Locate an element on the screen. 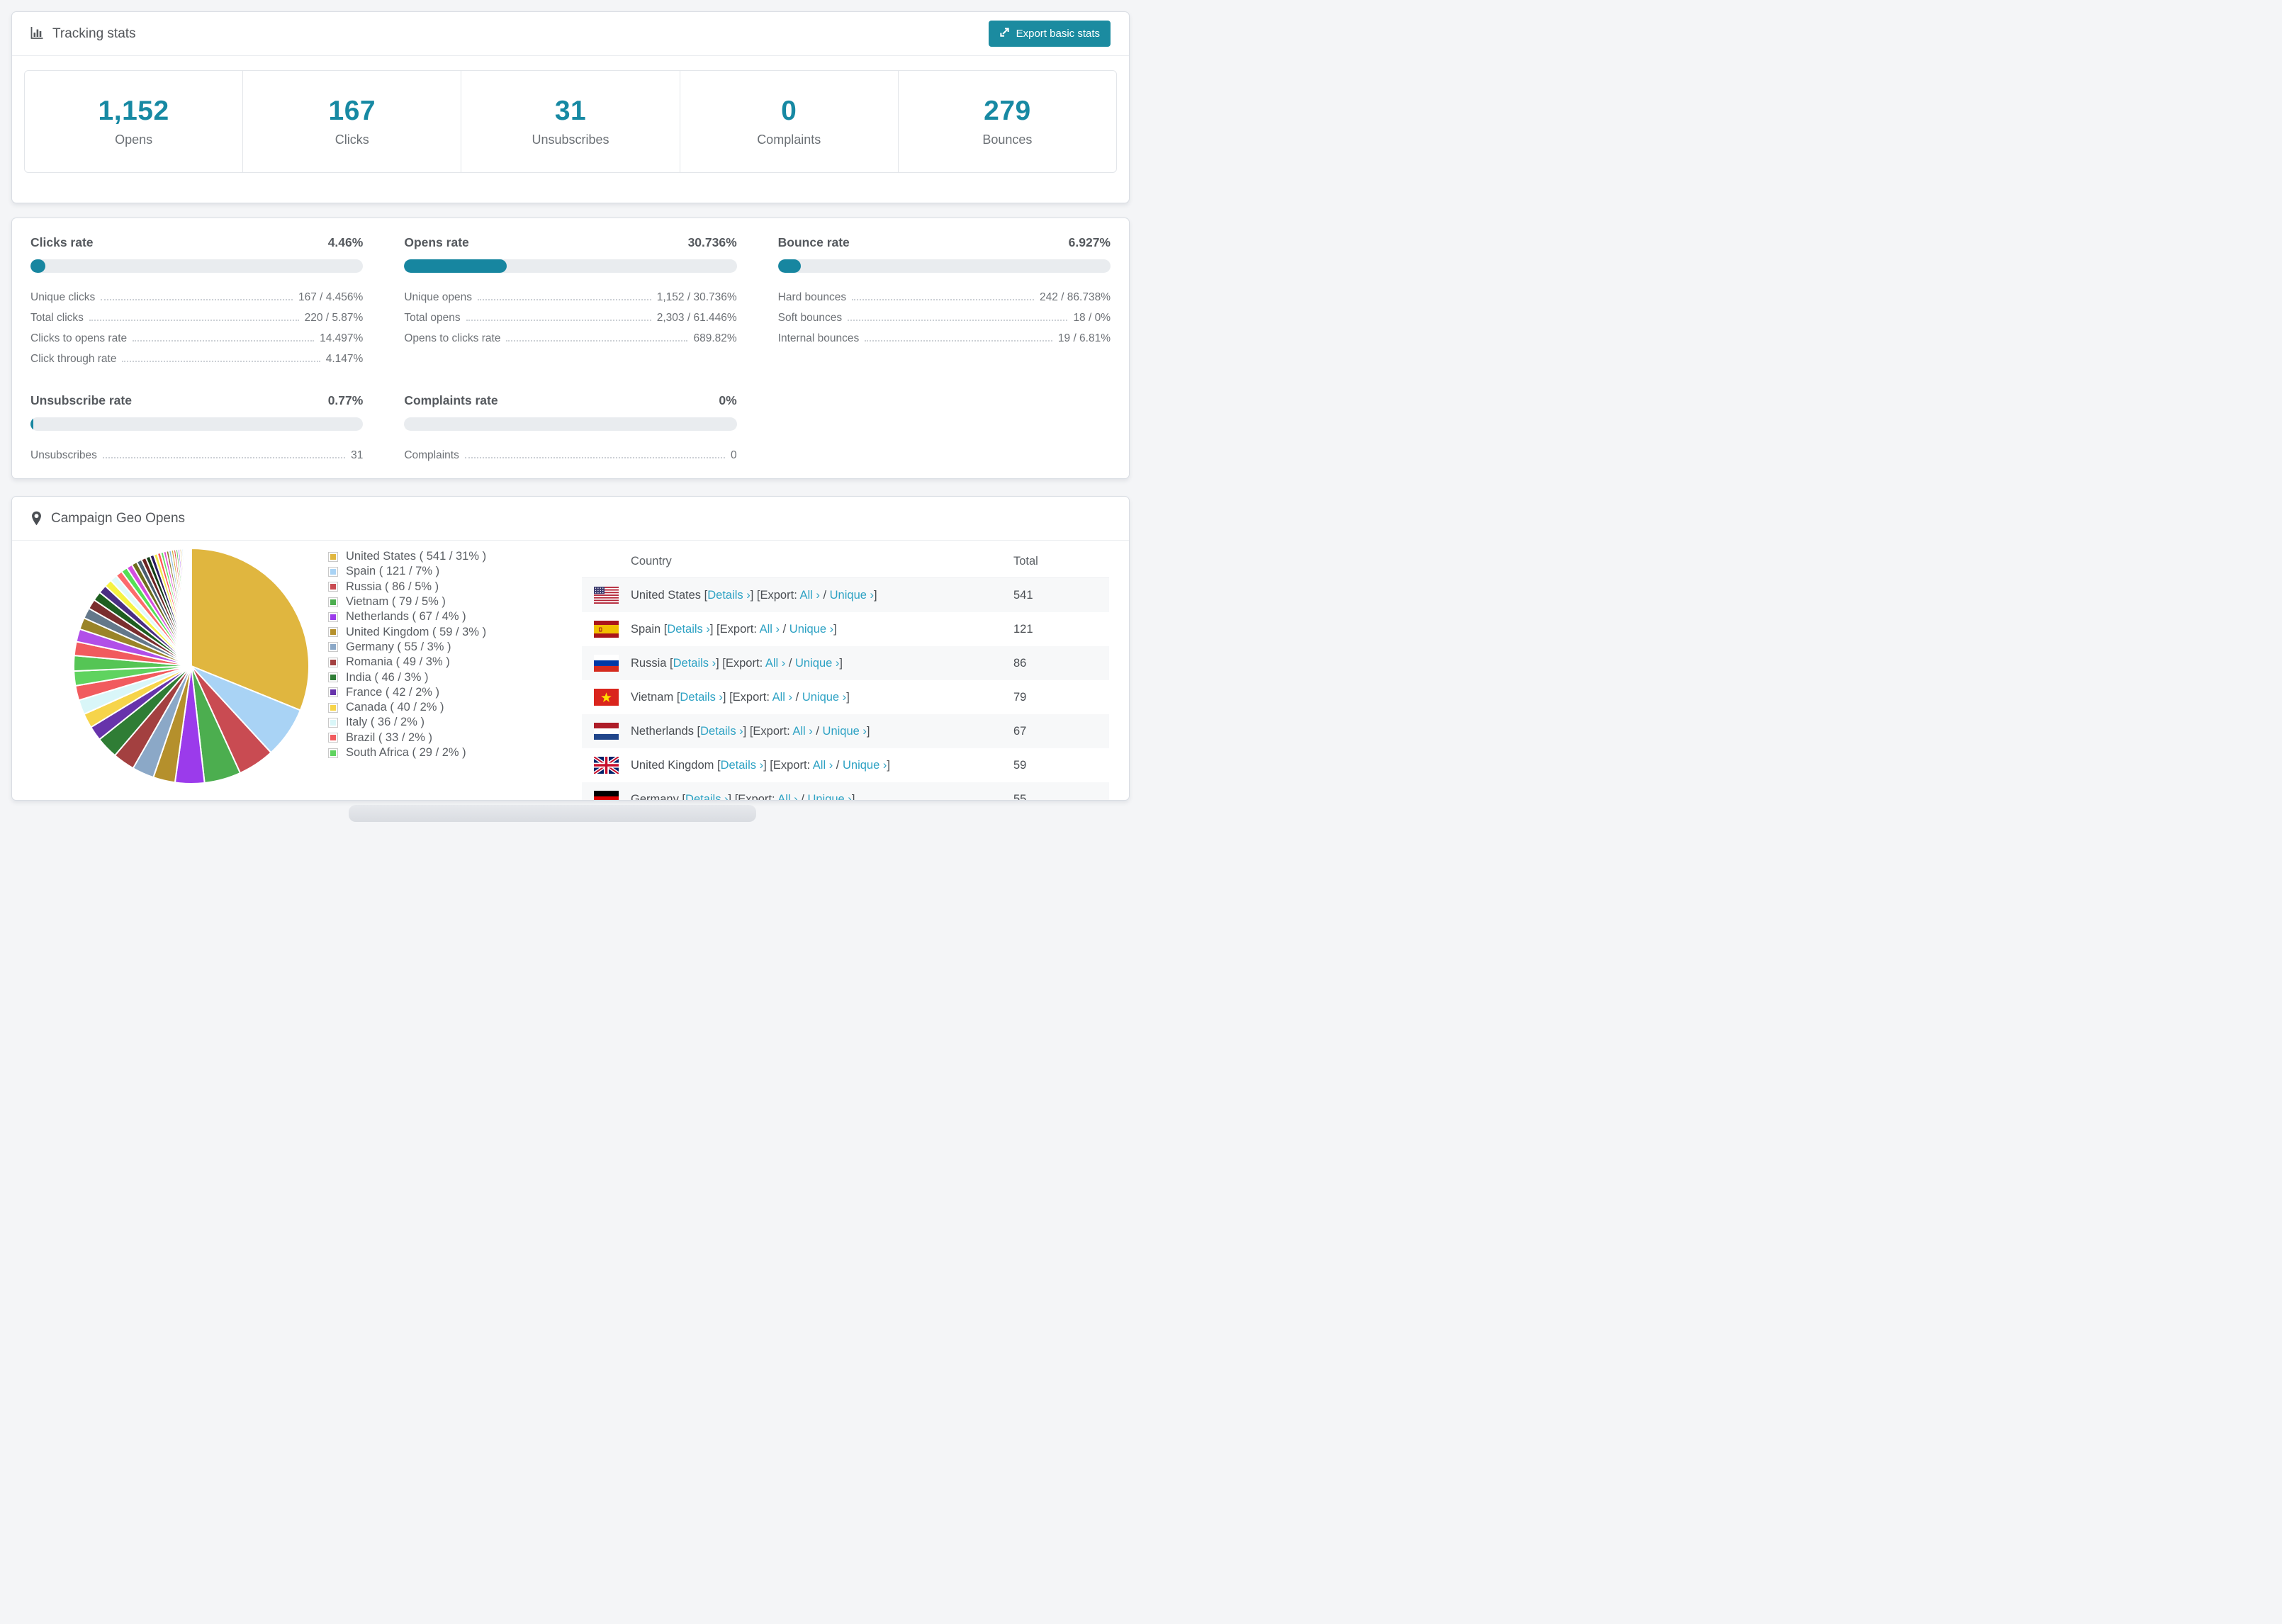 The image size is (2282, 1624). legend-item-canada: Canada ( 40 / 2% ) is located at coordinates (407, 708).